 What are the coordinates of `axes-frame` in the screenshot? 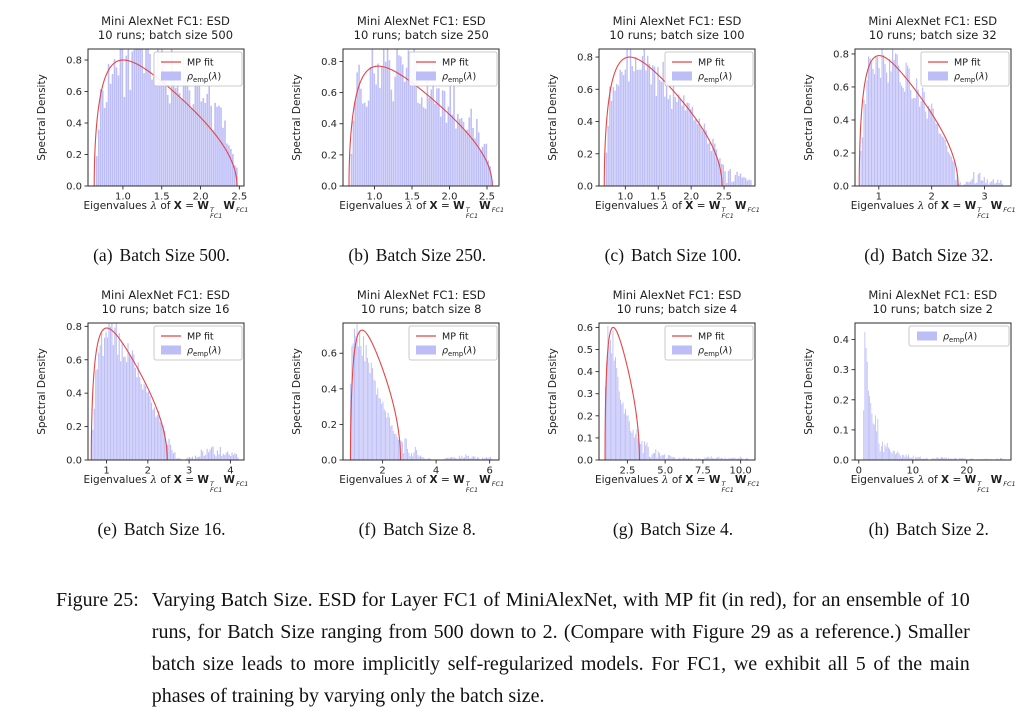 It's located at (933, 391).